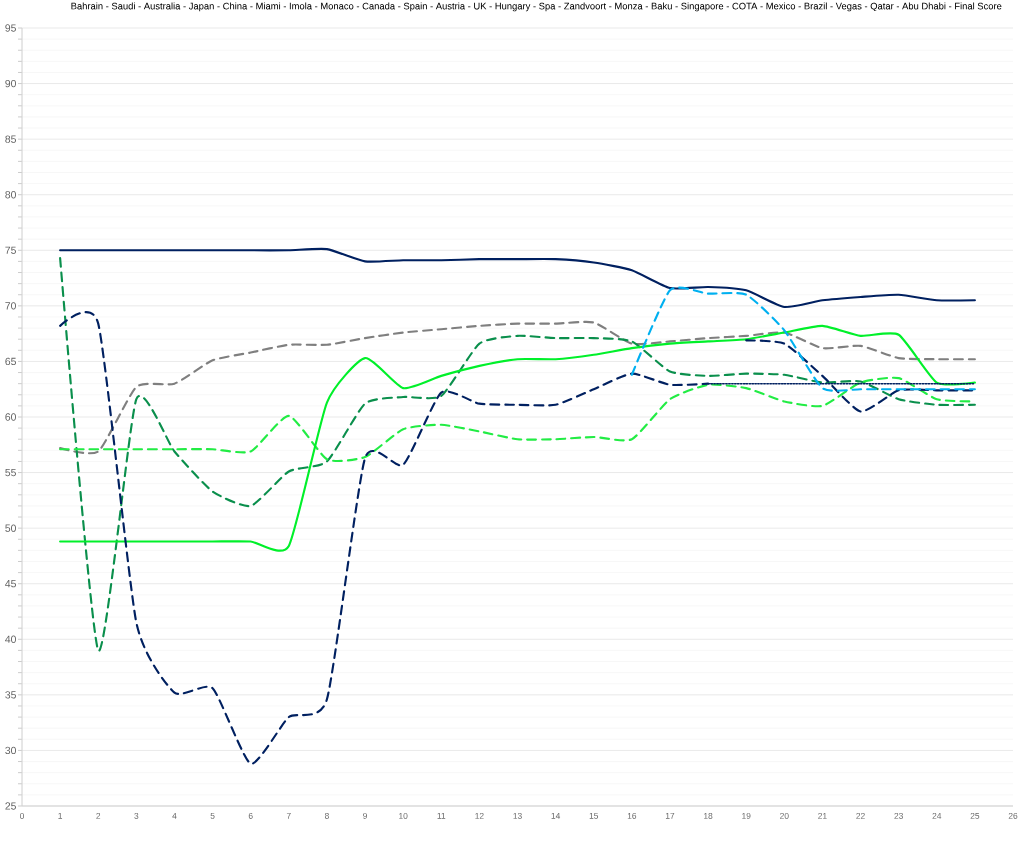 The width and height of the screenshot is (1023, 843). I want to click on x-tick-label: 15, so click(594, 815).